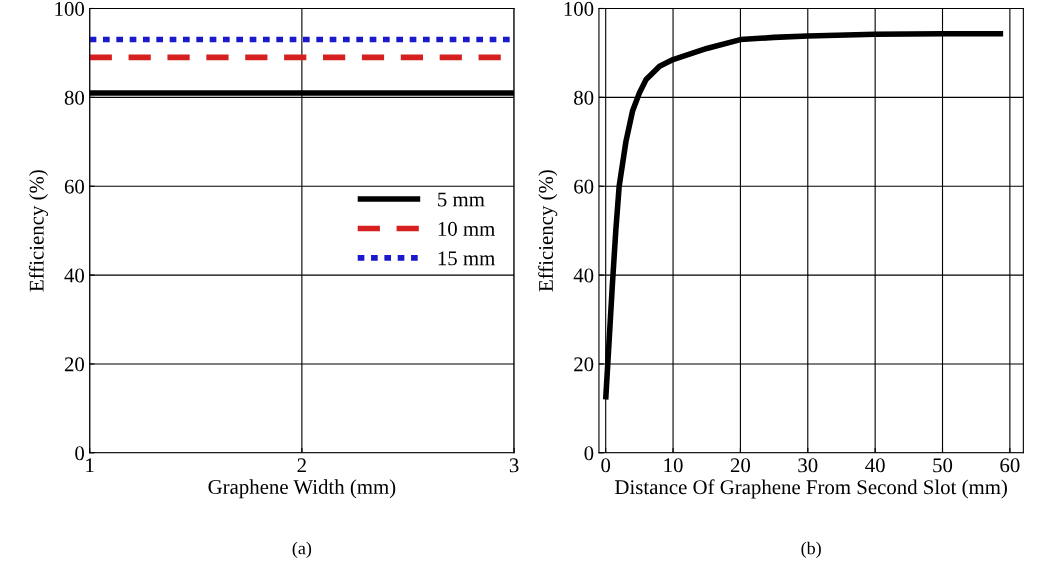 This screenshot has height=566, width=1055. Describe the element at coordinates (808, 465) in the screenshot. I see `x-tick-label: 30` at that location.